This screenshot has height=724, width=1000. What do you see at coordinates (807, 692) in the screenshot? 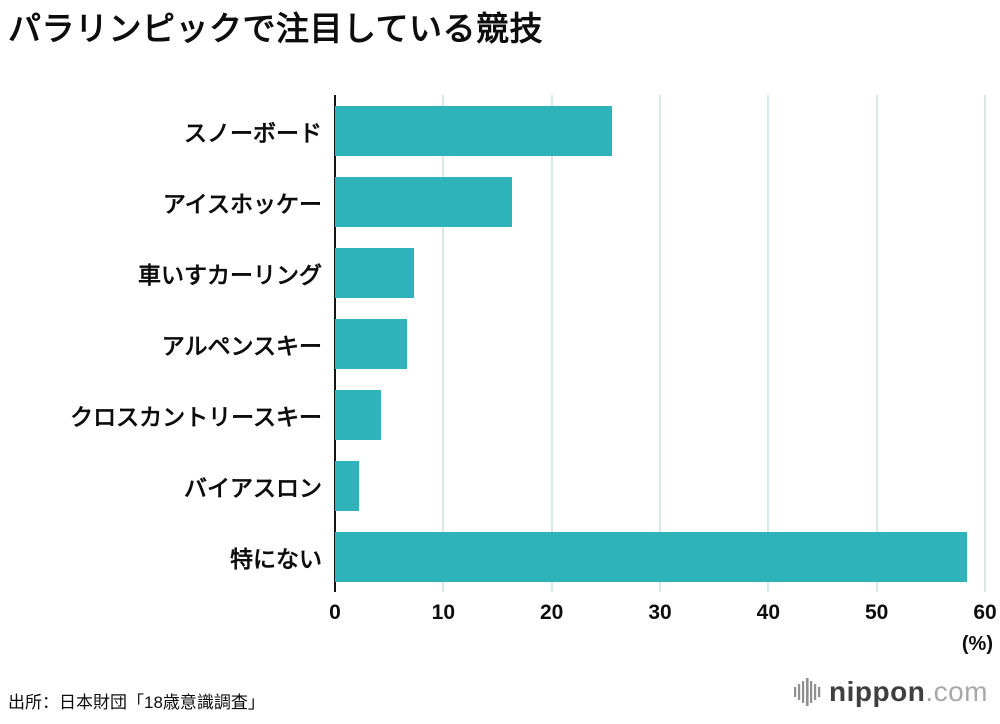
I see `nippon-logo-icon` at bounding box center [807, 692].